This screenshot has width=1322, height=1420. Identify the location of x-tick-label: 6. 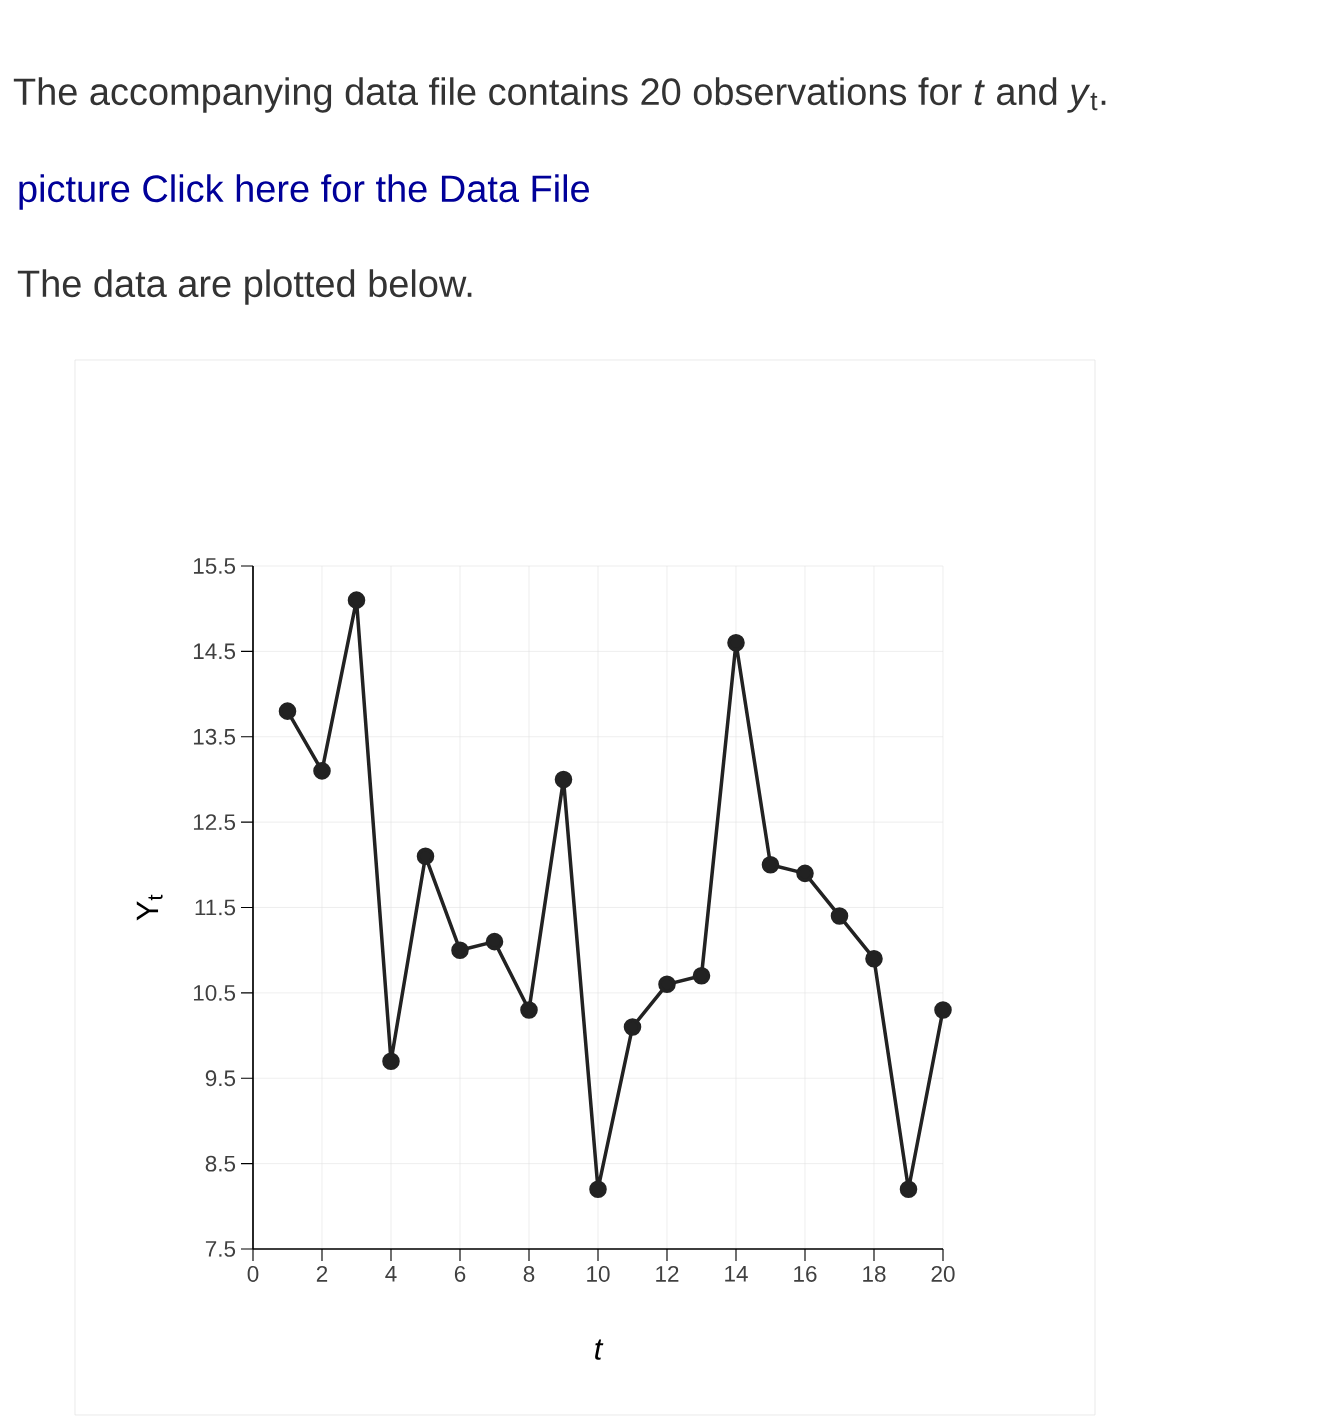
(460, 1273).